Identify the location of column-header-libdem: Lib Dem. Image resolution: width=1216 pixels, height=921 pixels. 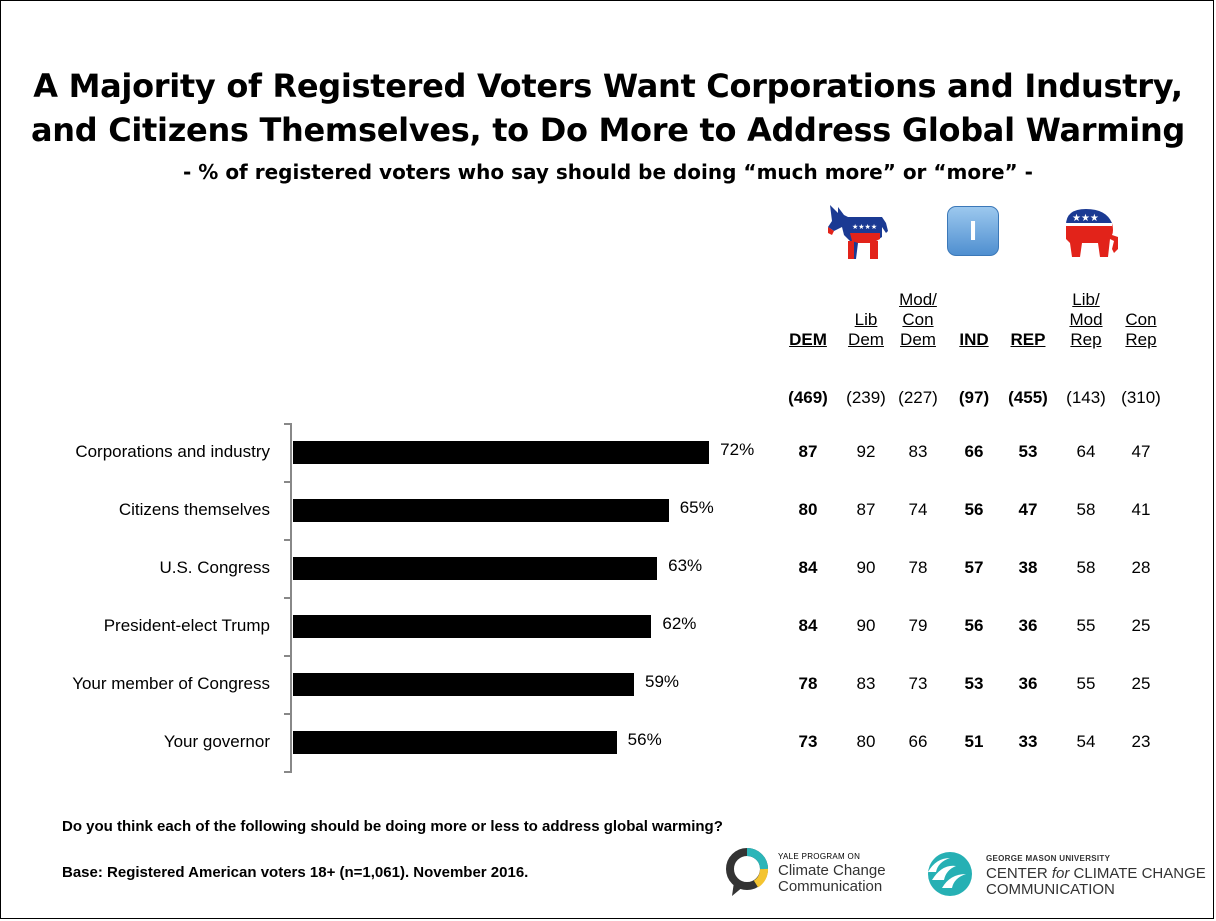
(866, 329).